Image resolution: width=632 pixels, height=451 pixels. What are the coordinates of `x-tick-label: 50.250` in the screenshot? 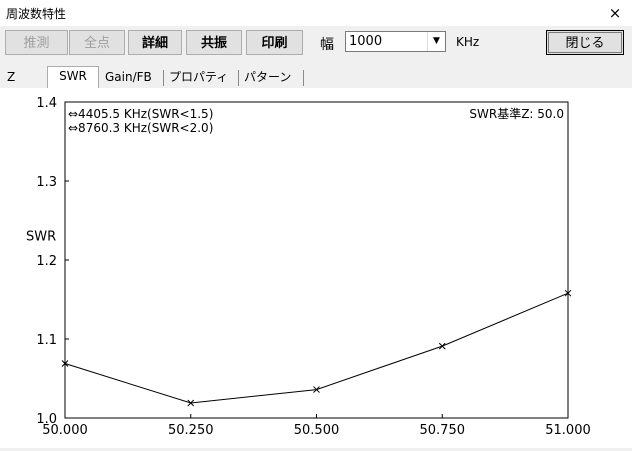 It's located at (191, 430).